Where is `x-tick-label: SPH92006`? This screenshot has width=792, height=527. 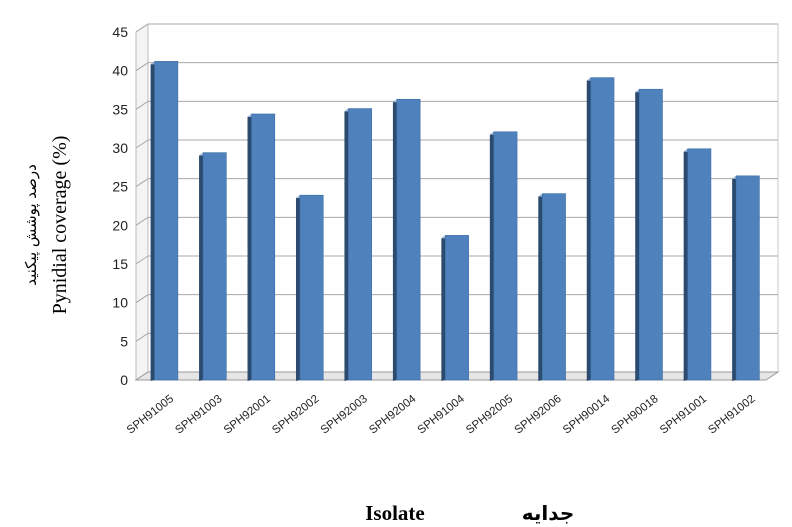
x-tick-label: SPH92006 is located at coordinates (538, 415).